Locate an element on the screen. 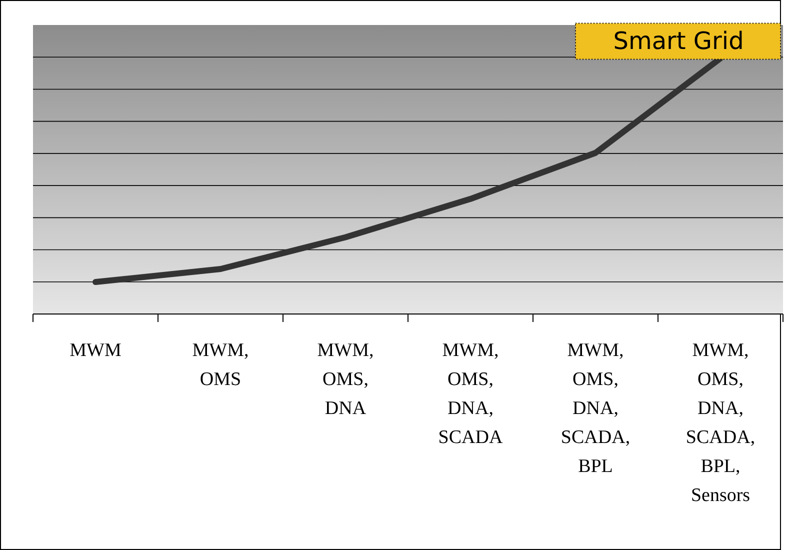 This screenshot has height=550, width=795. x-tick-label: MWM, OMS, DNA, SCADA, BPL is located at coordinates (595, 408).